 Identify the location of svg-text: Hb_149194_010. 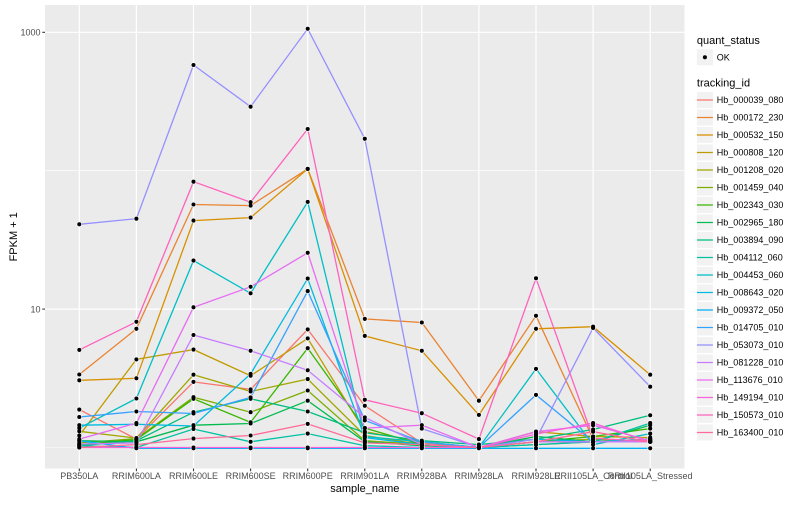
(750, 398).